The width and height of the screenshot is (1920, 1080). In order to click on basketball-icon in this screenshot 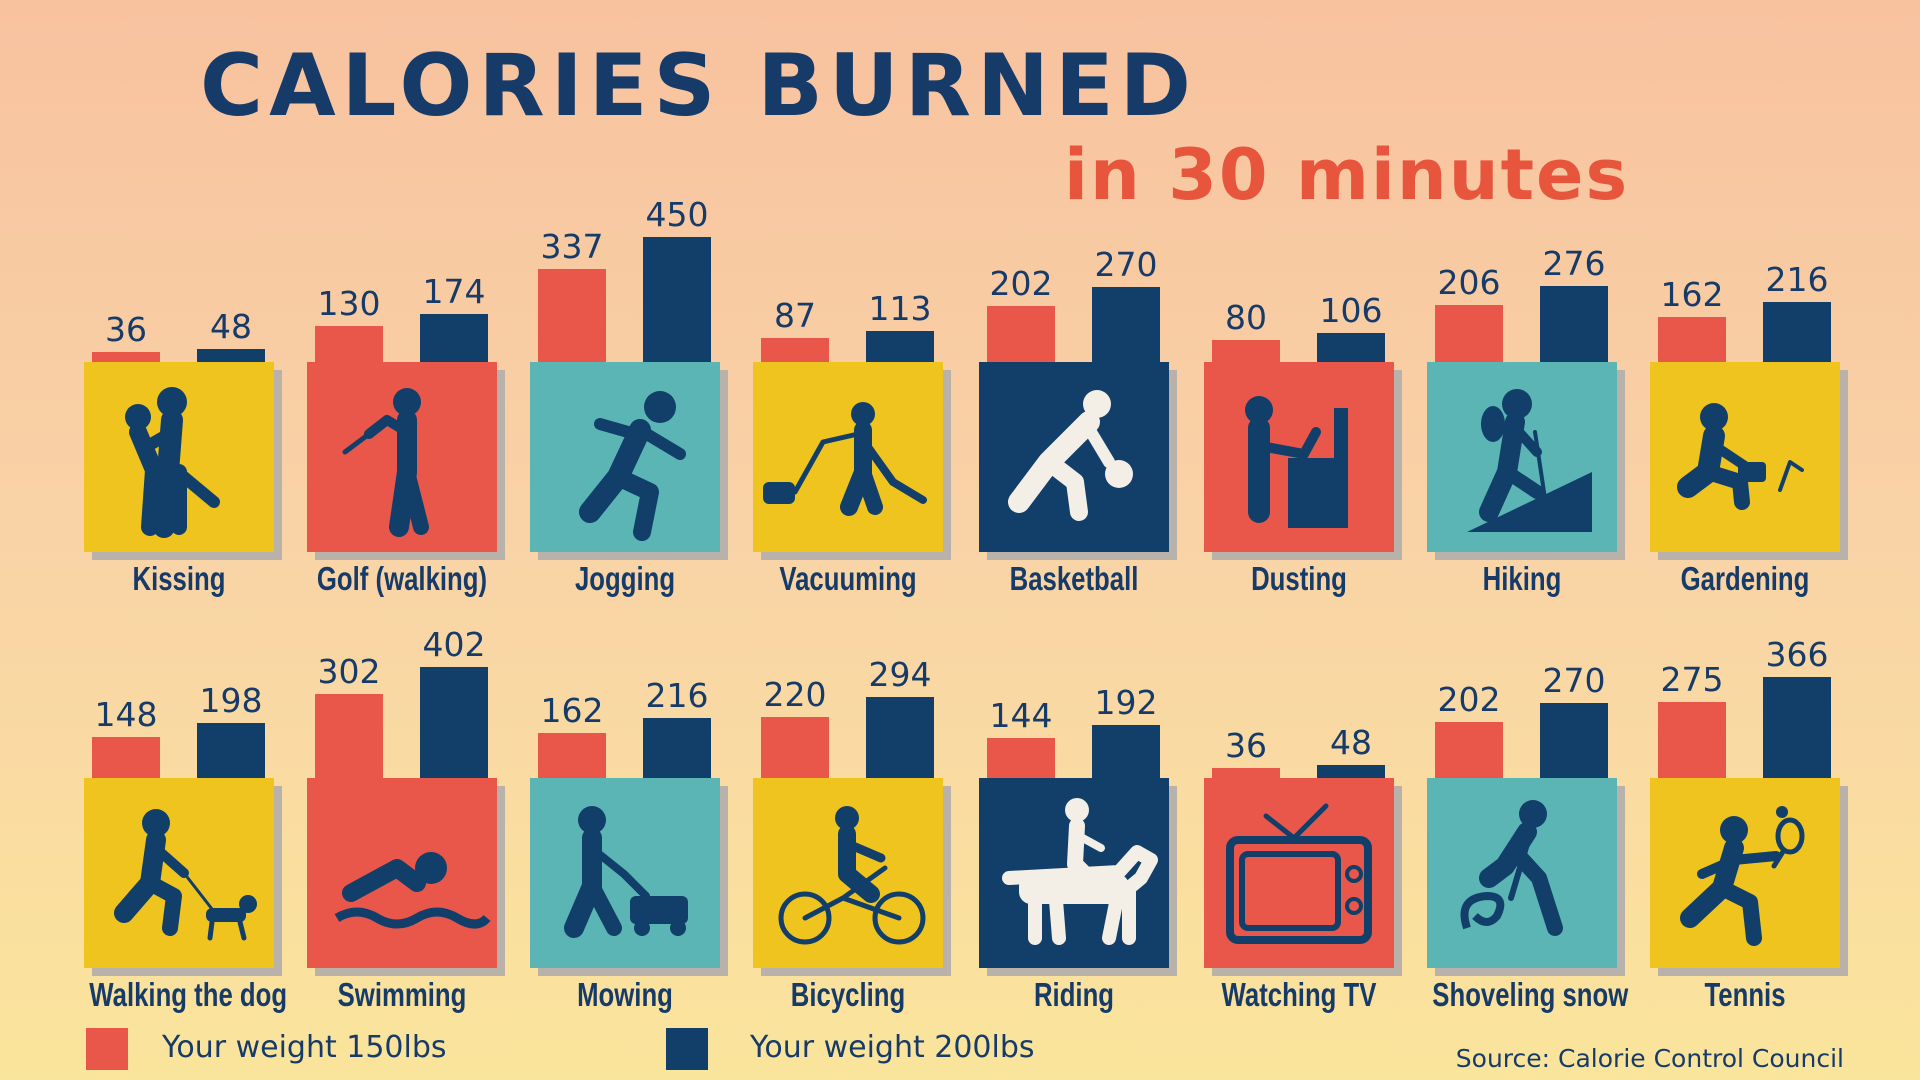, I will do `click(1070, 455)`.